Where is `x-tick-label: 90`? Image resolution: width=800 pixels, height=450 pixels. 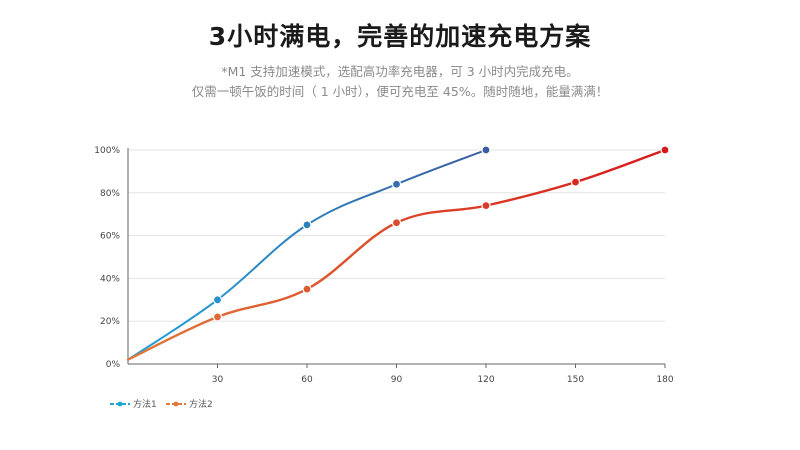 x-tick-label: 90 is located at coordinates (397, 380).